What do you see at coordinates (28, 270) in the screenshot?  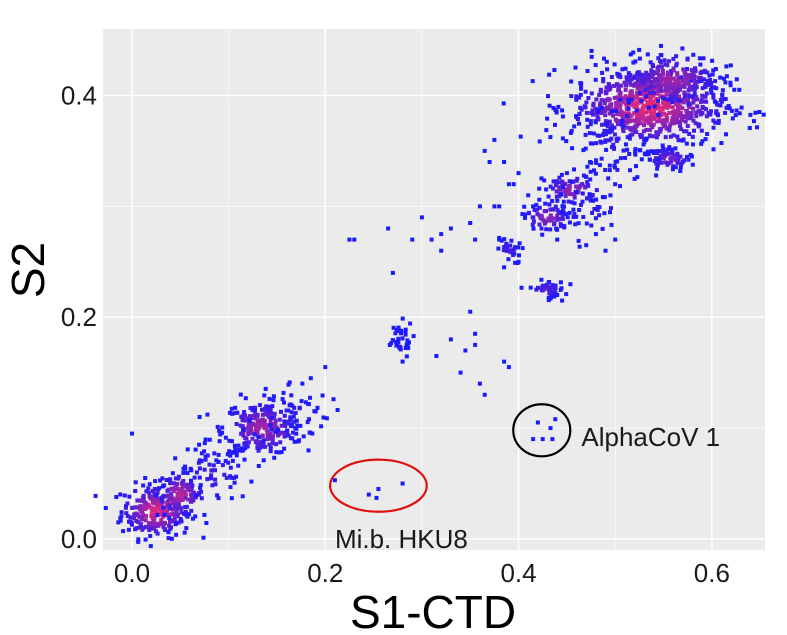 I see `y-axis-title: S2` at bounding box center [28, 270].